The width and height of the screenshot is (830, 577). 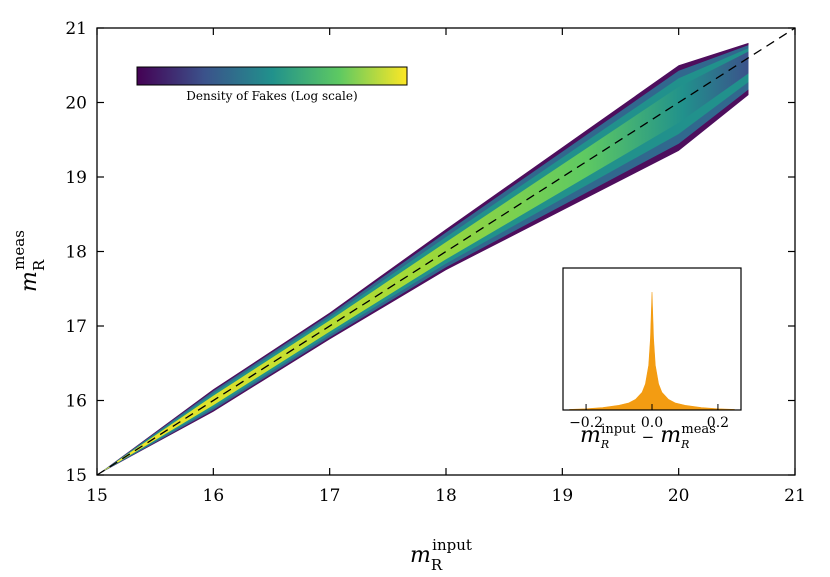 What do you see at coordinates (441, 555) in the screenshot?
I see `x-axis-title: mRinput` at bounding box center [441, 555].